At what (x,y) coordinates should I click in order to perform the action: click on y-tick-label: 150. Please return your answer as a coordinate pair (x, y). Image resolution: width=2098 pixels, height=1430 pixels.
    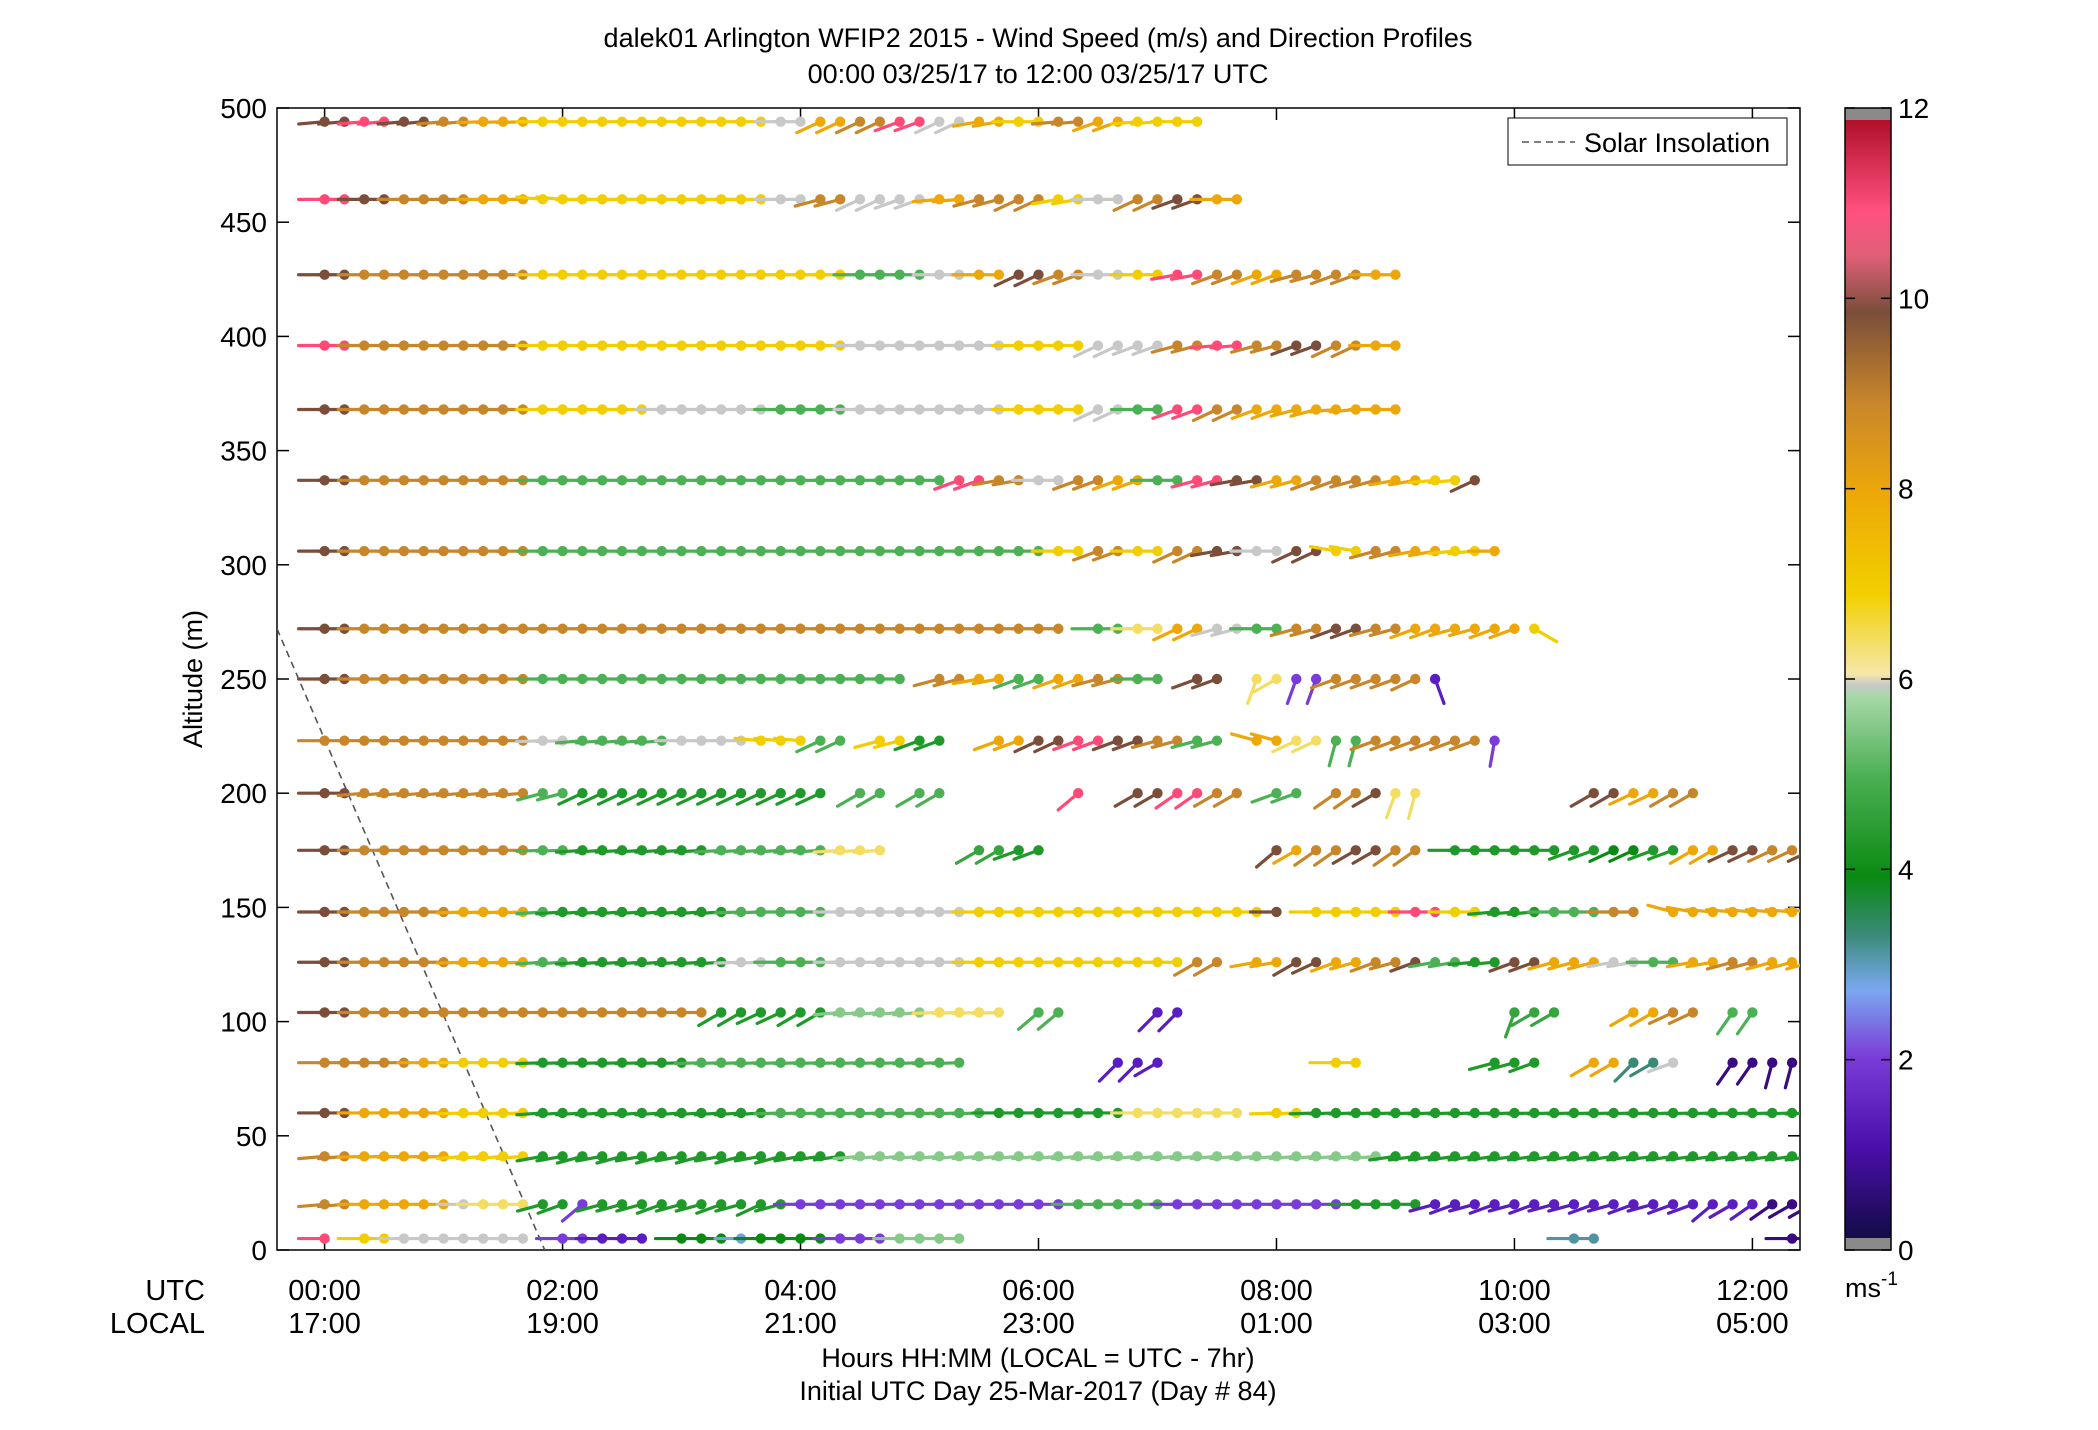
    Looking at the image, I should click on (243, 907).